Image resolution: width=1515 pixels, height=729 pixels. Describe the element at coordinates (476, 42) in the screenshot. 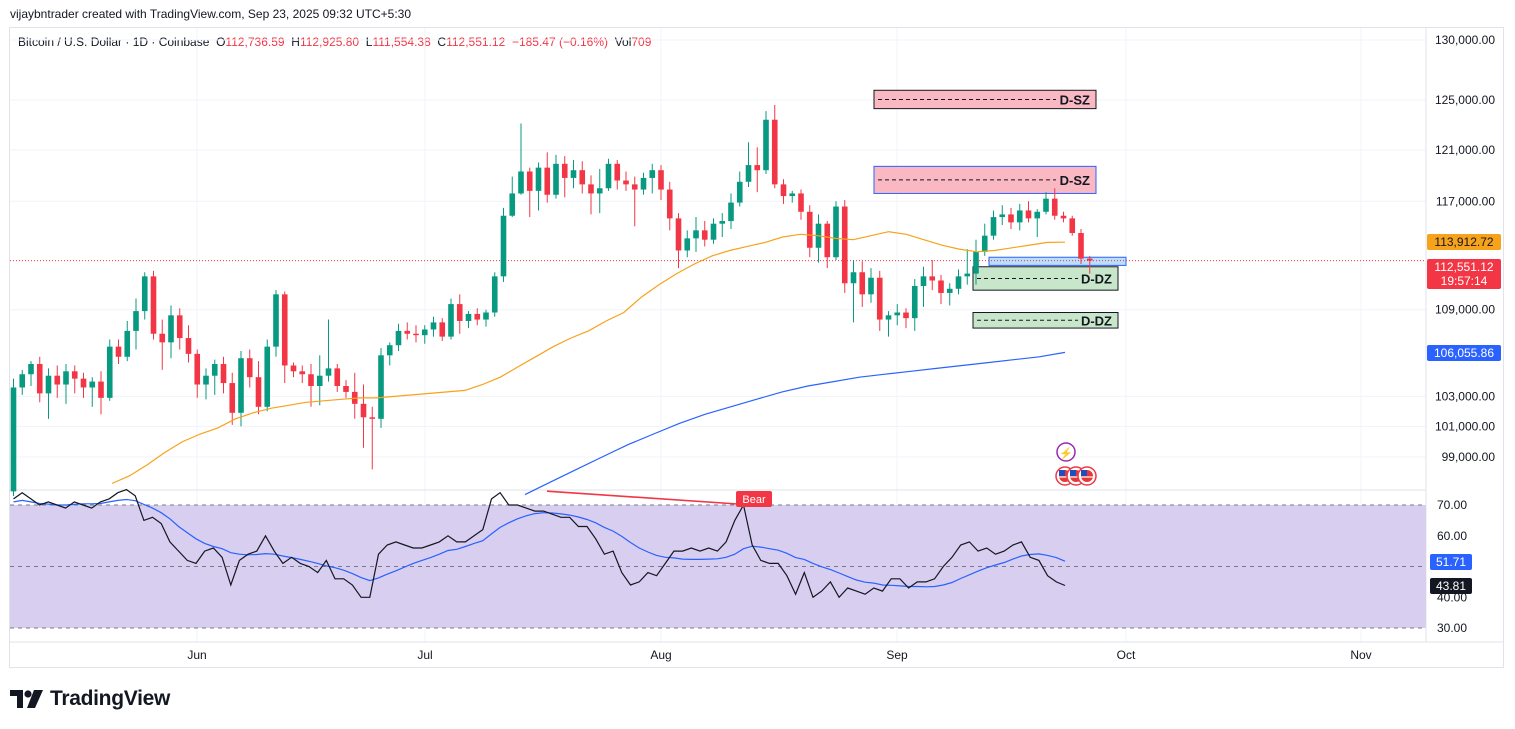

I see `close-value: 112,551.12` at that location.